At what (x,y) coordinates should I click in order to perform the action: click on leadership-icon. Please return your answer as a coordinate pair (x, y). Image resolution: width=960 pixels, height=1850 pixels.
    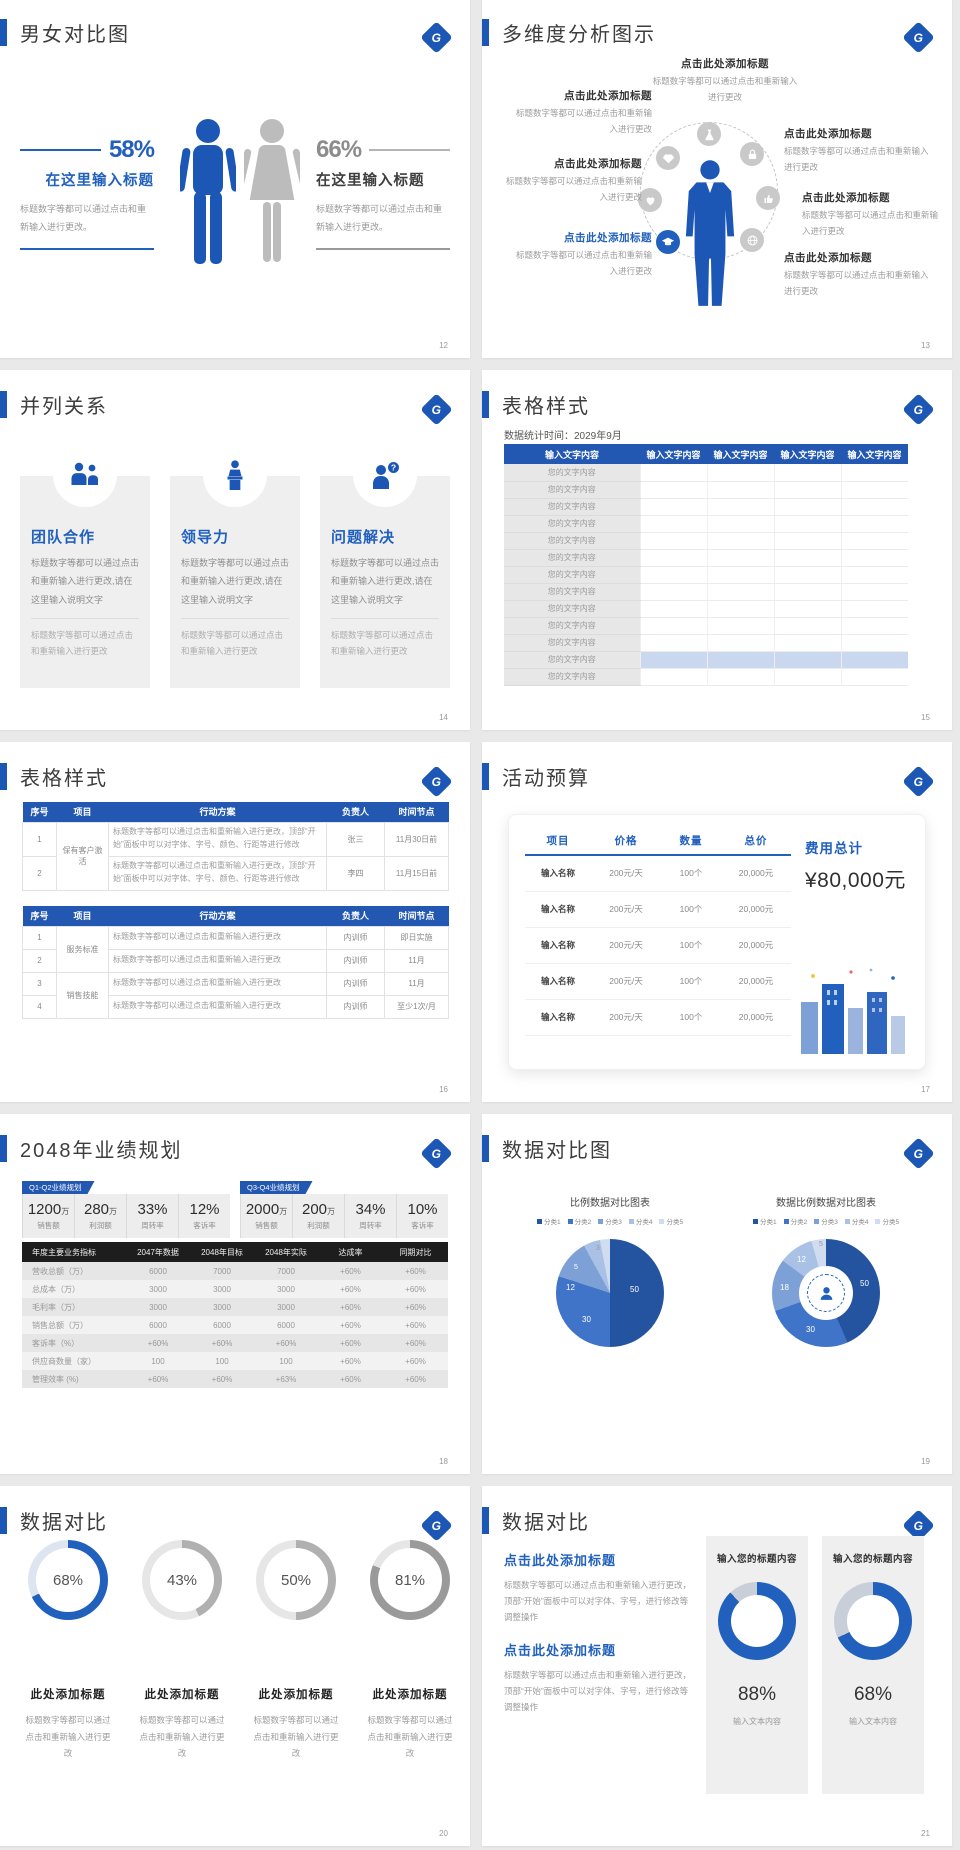
    Looking at the image, I should click on (235, 475).